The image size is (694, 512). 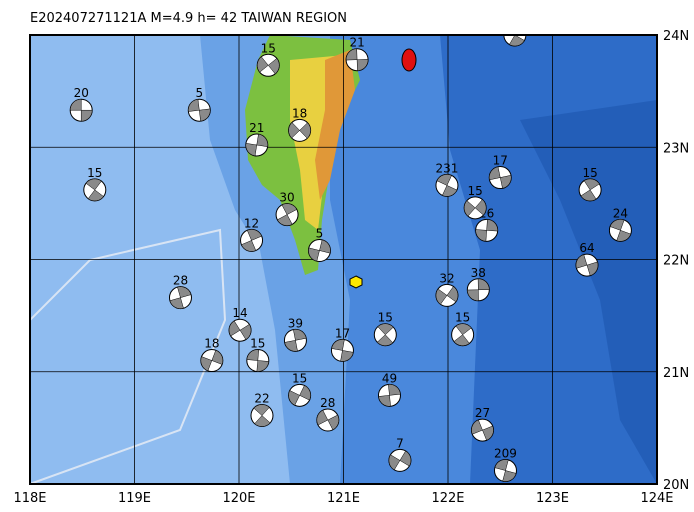 I want to click on beachball: 38, so click(x=478, y=284).